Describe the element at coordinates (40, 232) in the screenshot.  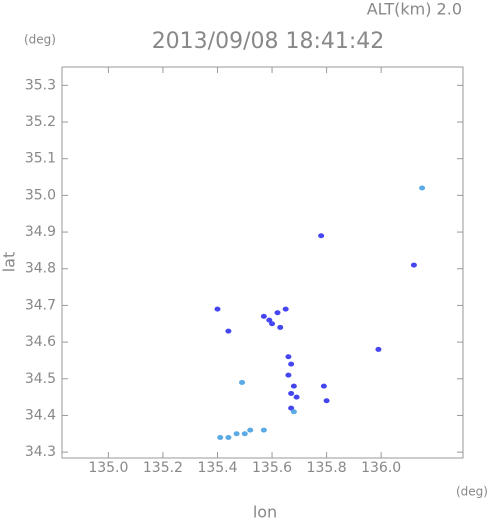
I see `y-tick-label: 34.9` at that location.